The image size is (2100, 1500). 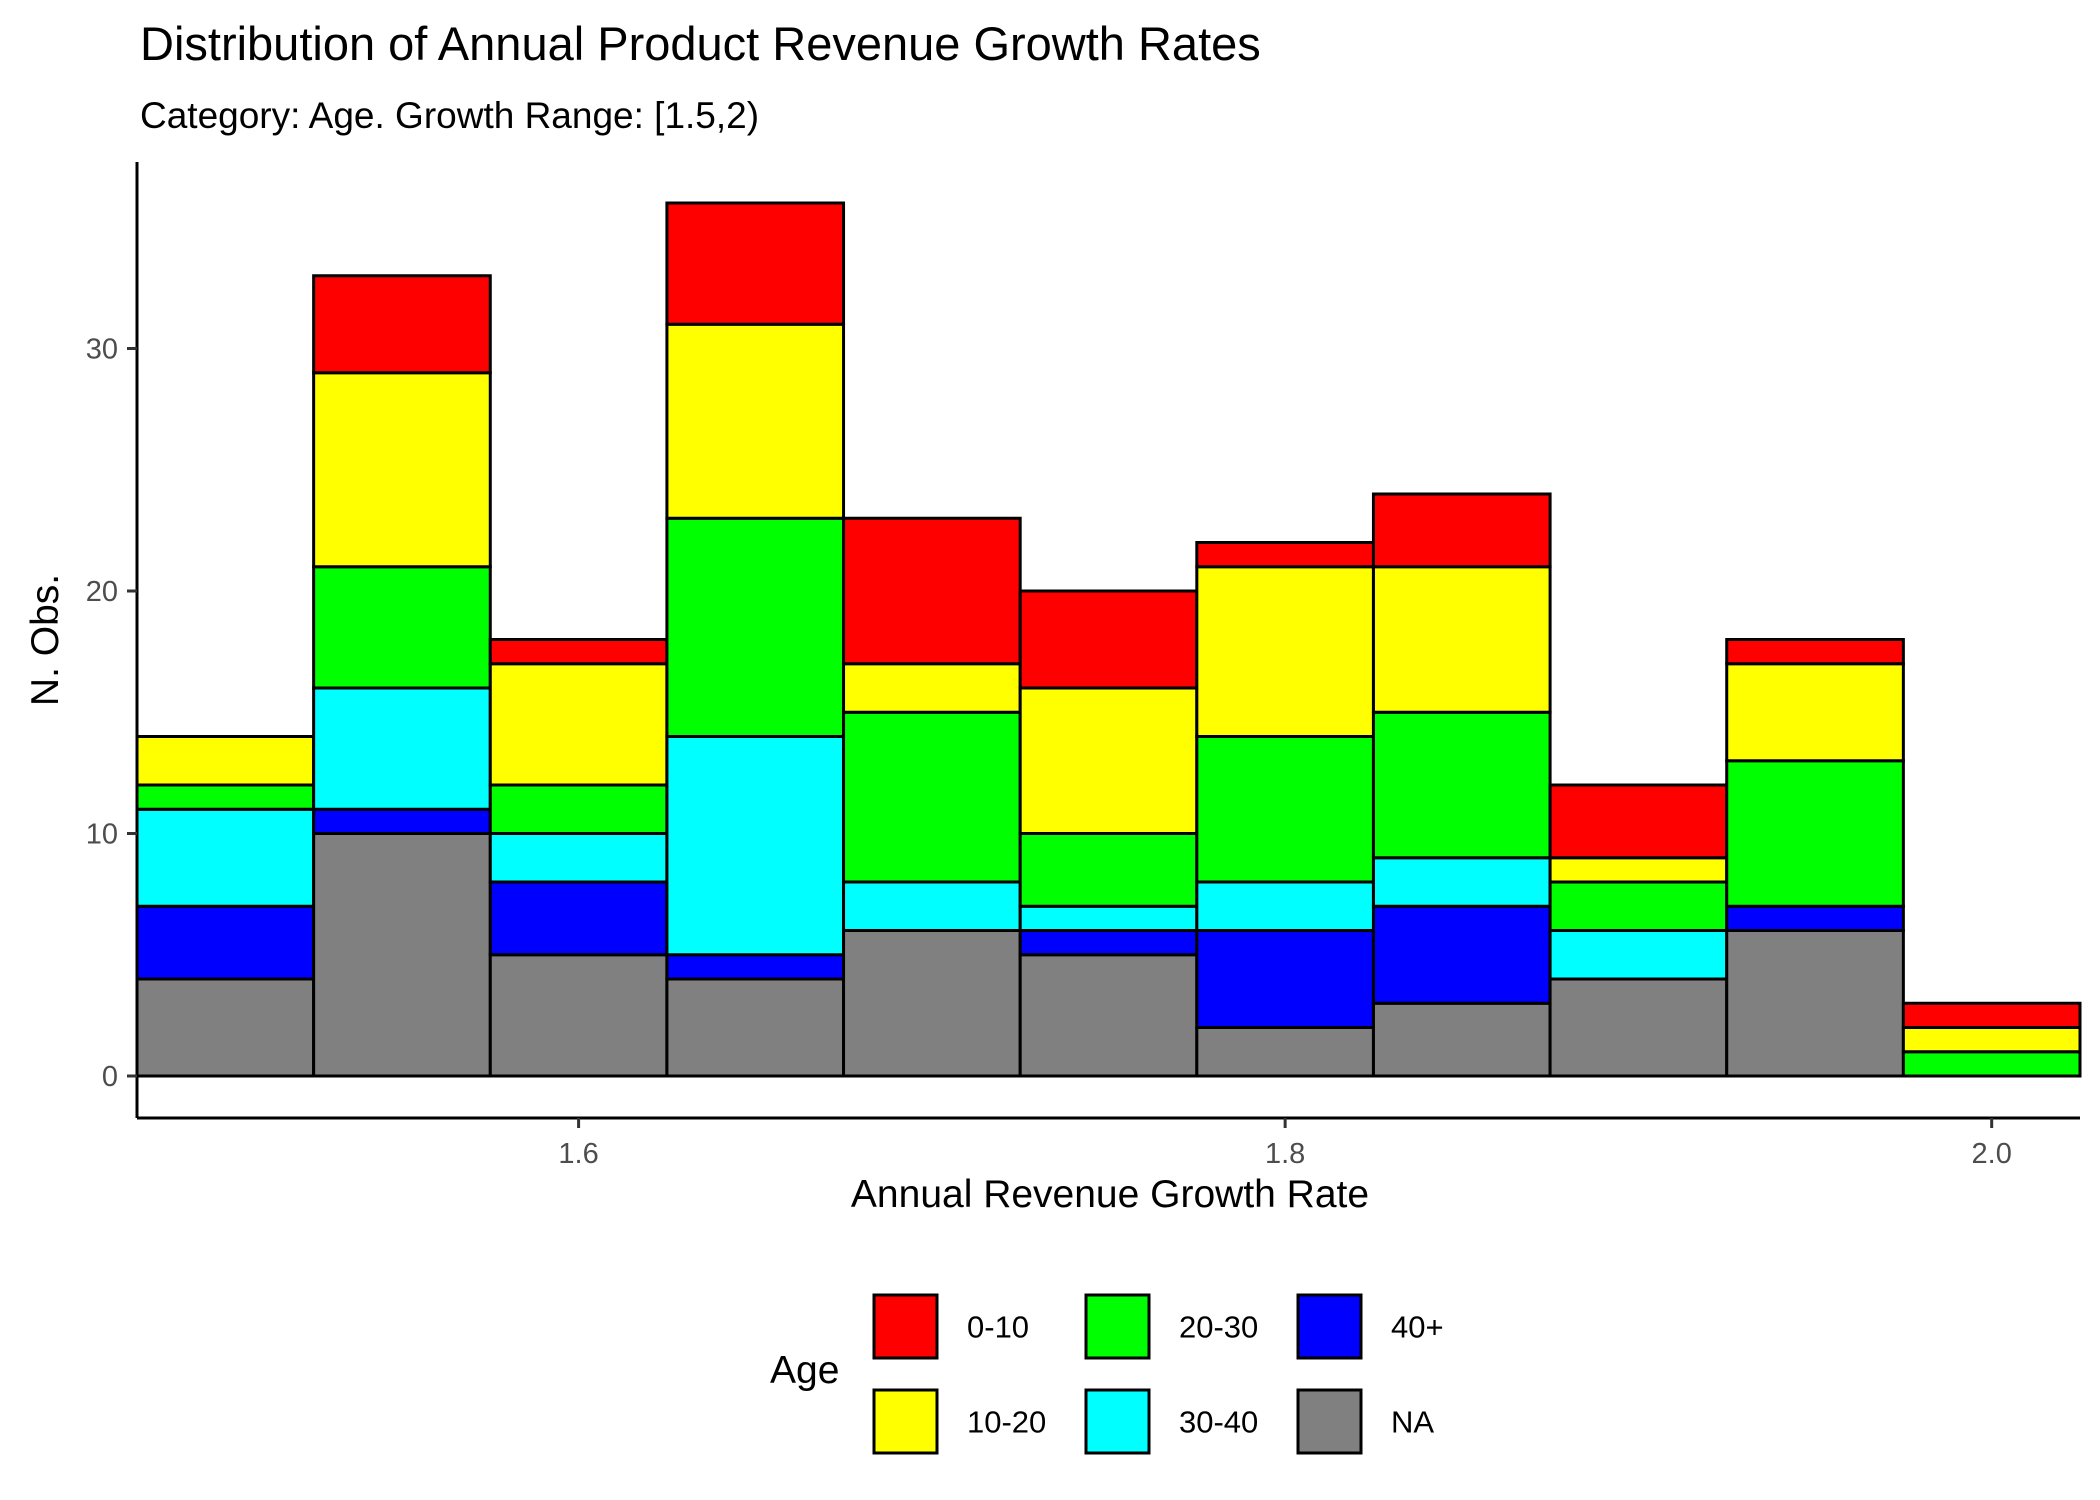 What do you see at coordinates (45, 640) in the screenshot?
I see `y-axis-label: N. Obs.` at bounding box center [45, 640].